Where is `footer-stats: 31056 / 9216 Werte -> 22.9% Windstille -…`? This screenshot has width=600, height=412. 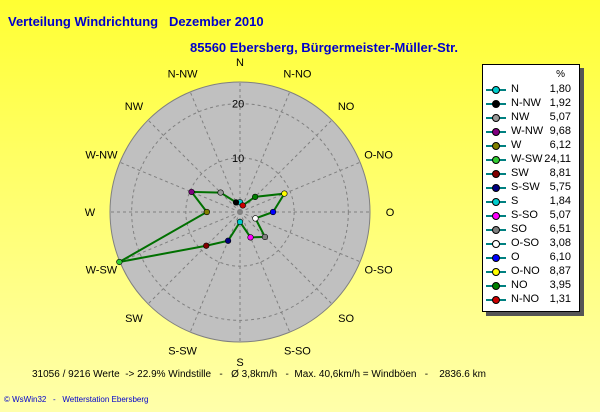
footer-stats: 31056 / 9216 Werte -> 22.9% Windstille -… is located at coordinates (259, 374).